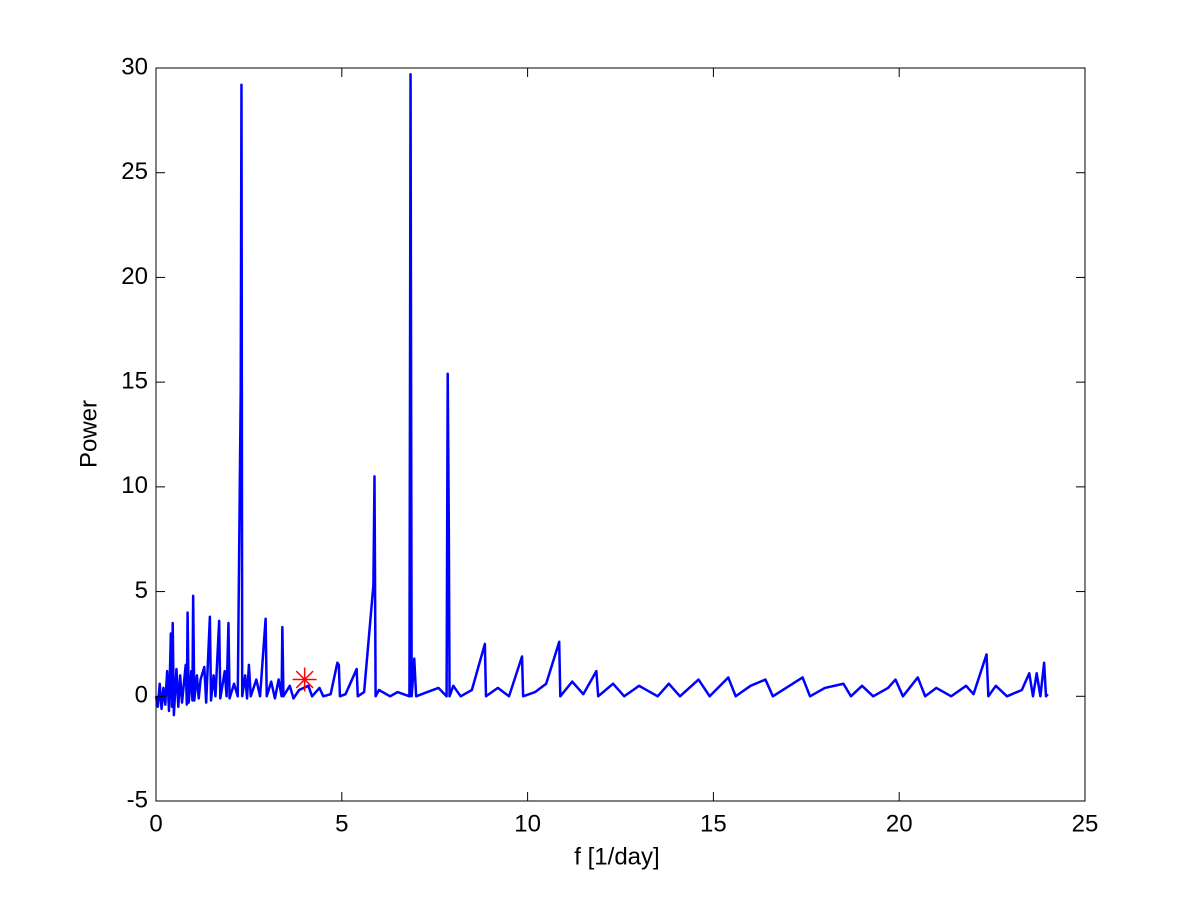 The image size is (1200, 905). I want to click on x-tick-label: 10, so click(527, 823).